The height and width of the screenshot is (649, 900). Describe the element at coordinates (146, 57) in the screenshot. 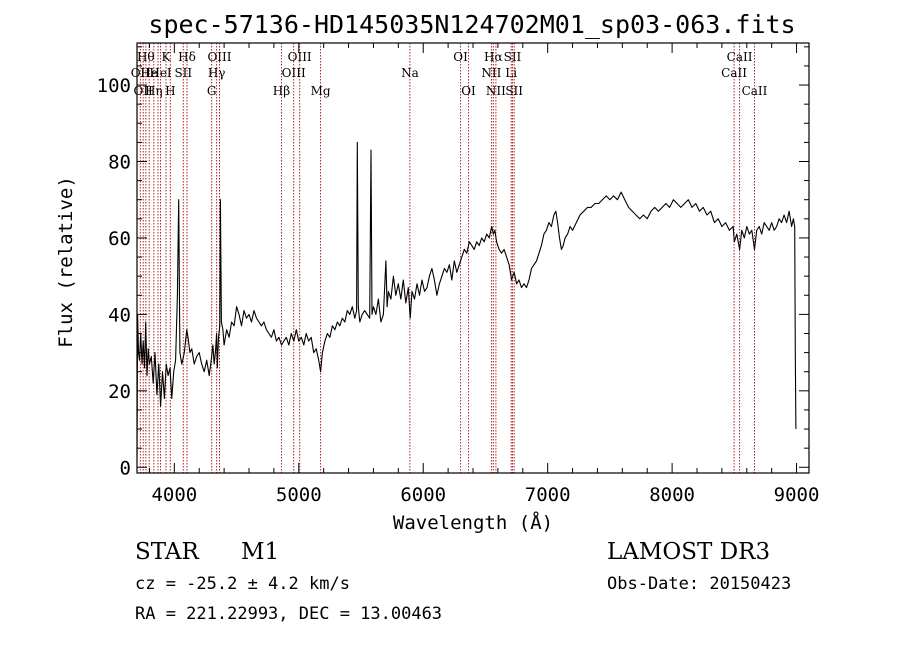

I see `line-marker-label: Hθ` at that location.